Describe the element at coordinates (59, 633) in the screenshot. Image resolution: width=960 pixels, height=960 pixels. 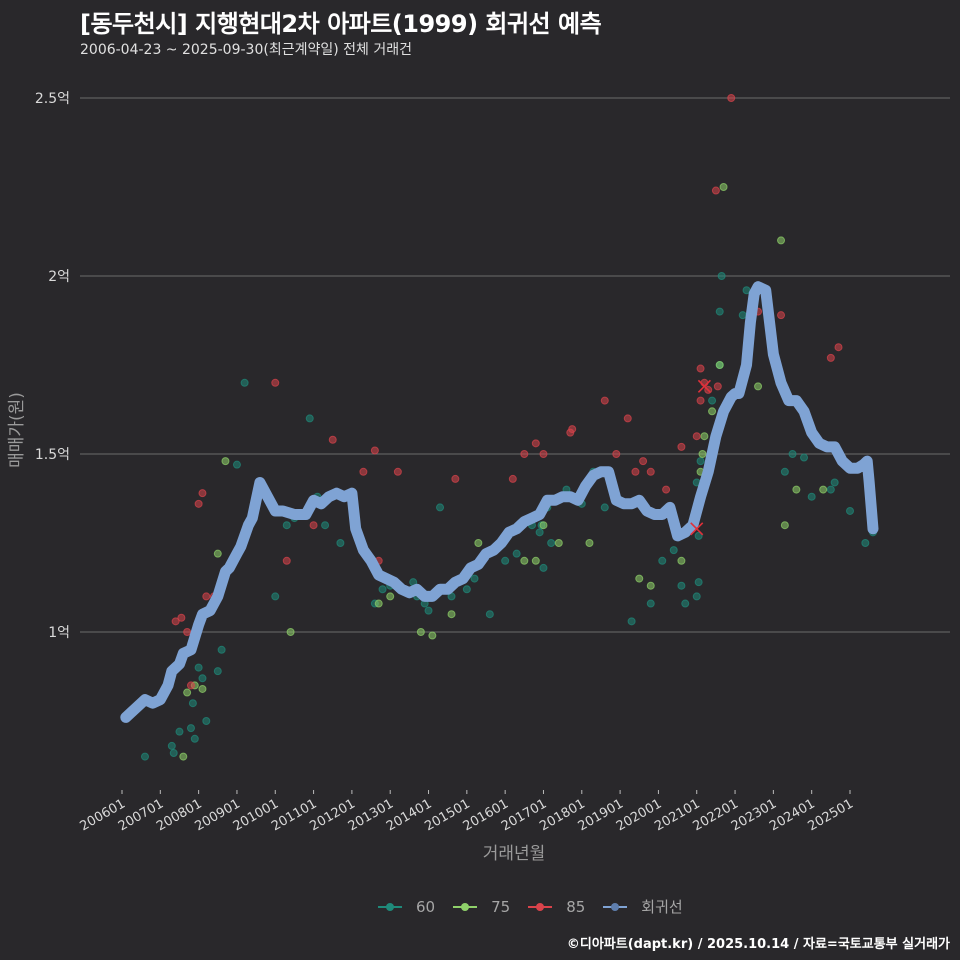
I see `y-tick-label: 1억` at that location.